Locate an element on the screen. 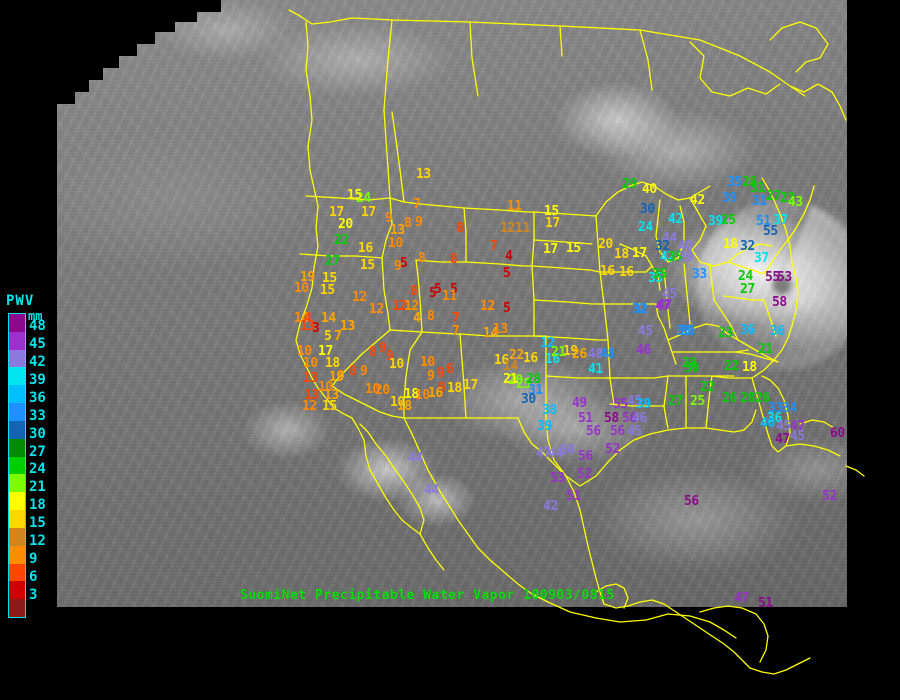 The width and height of the screenshot is (900, 700). pwv-station-value: 29 is located at coordinates (629, 184).